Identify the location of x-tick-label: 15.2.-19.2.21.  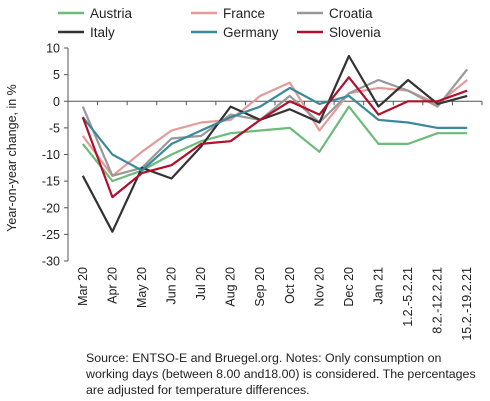
(467, 304).